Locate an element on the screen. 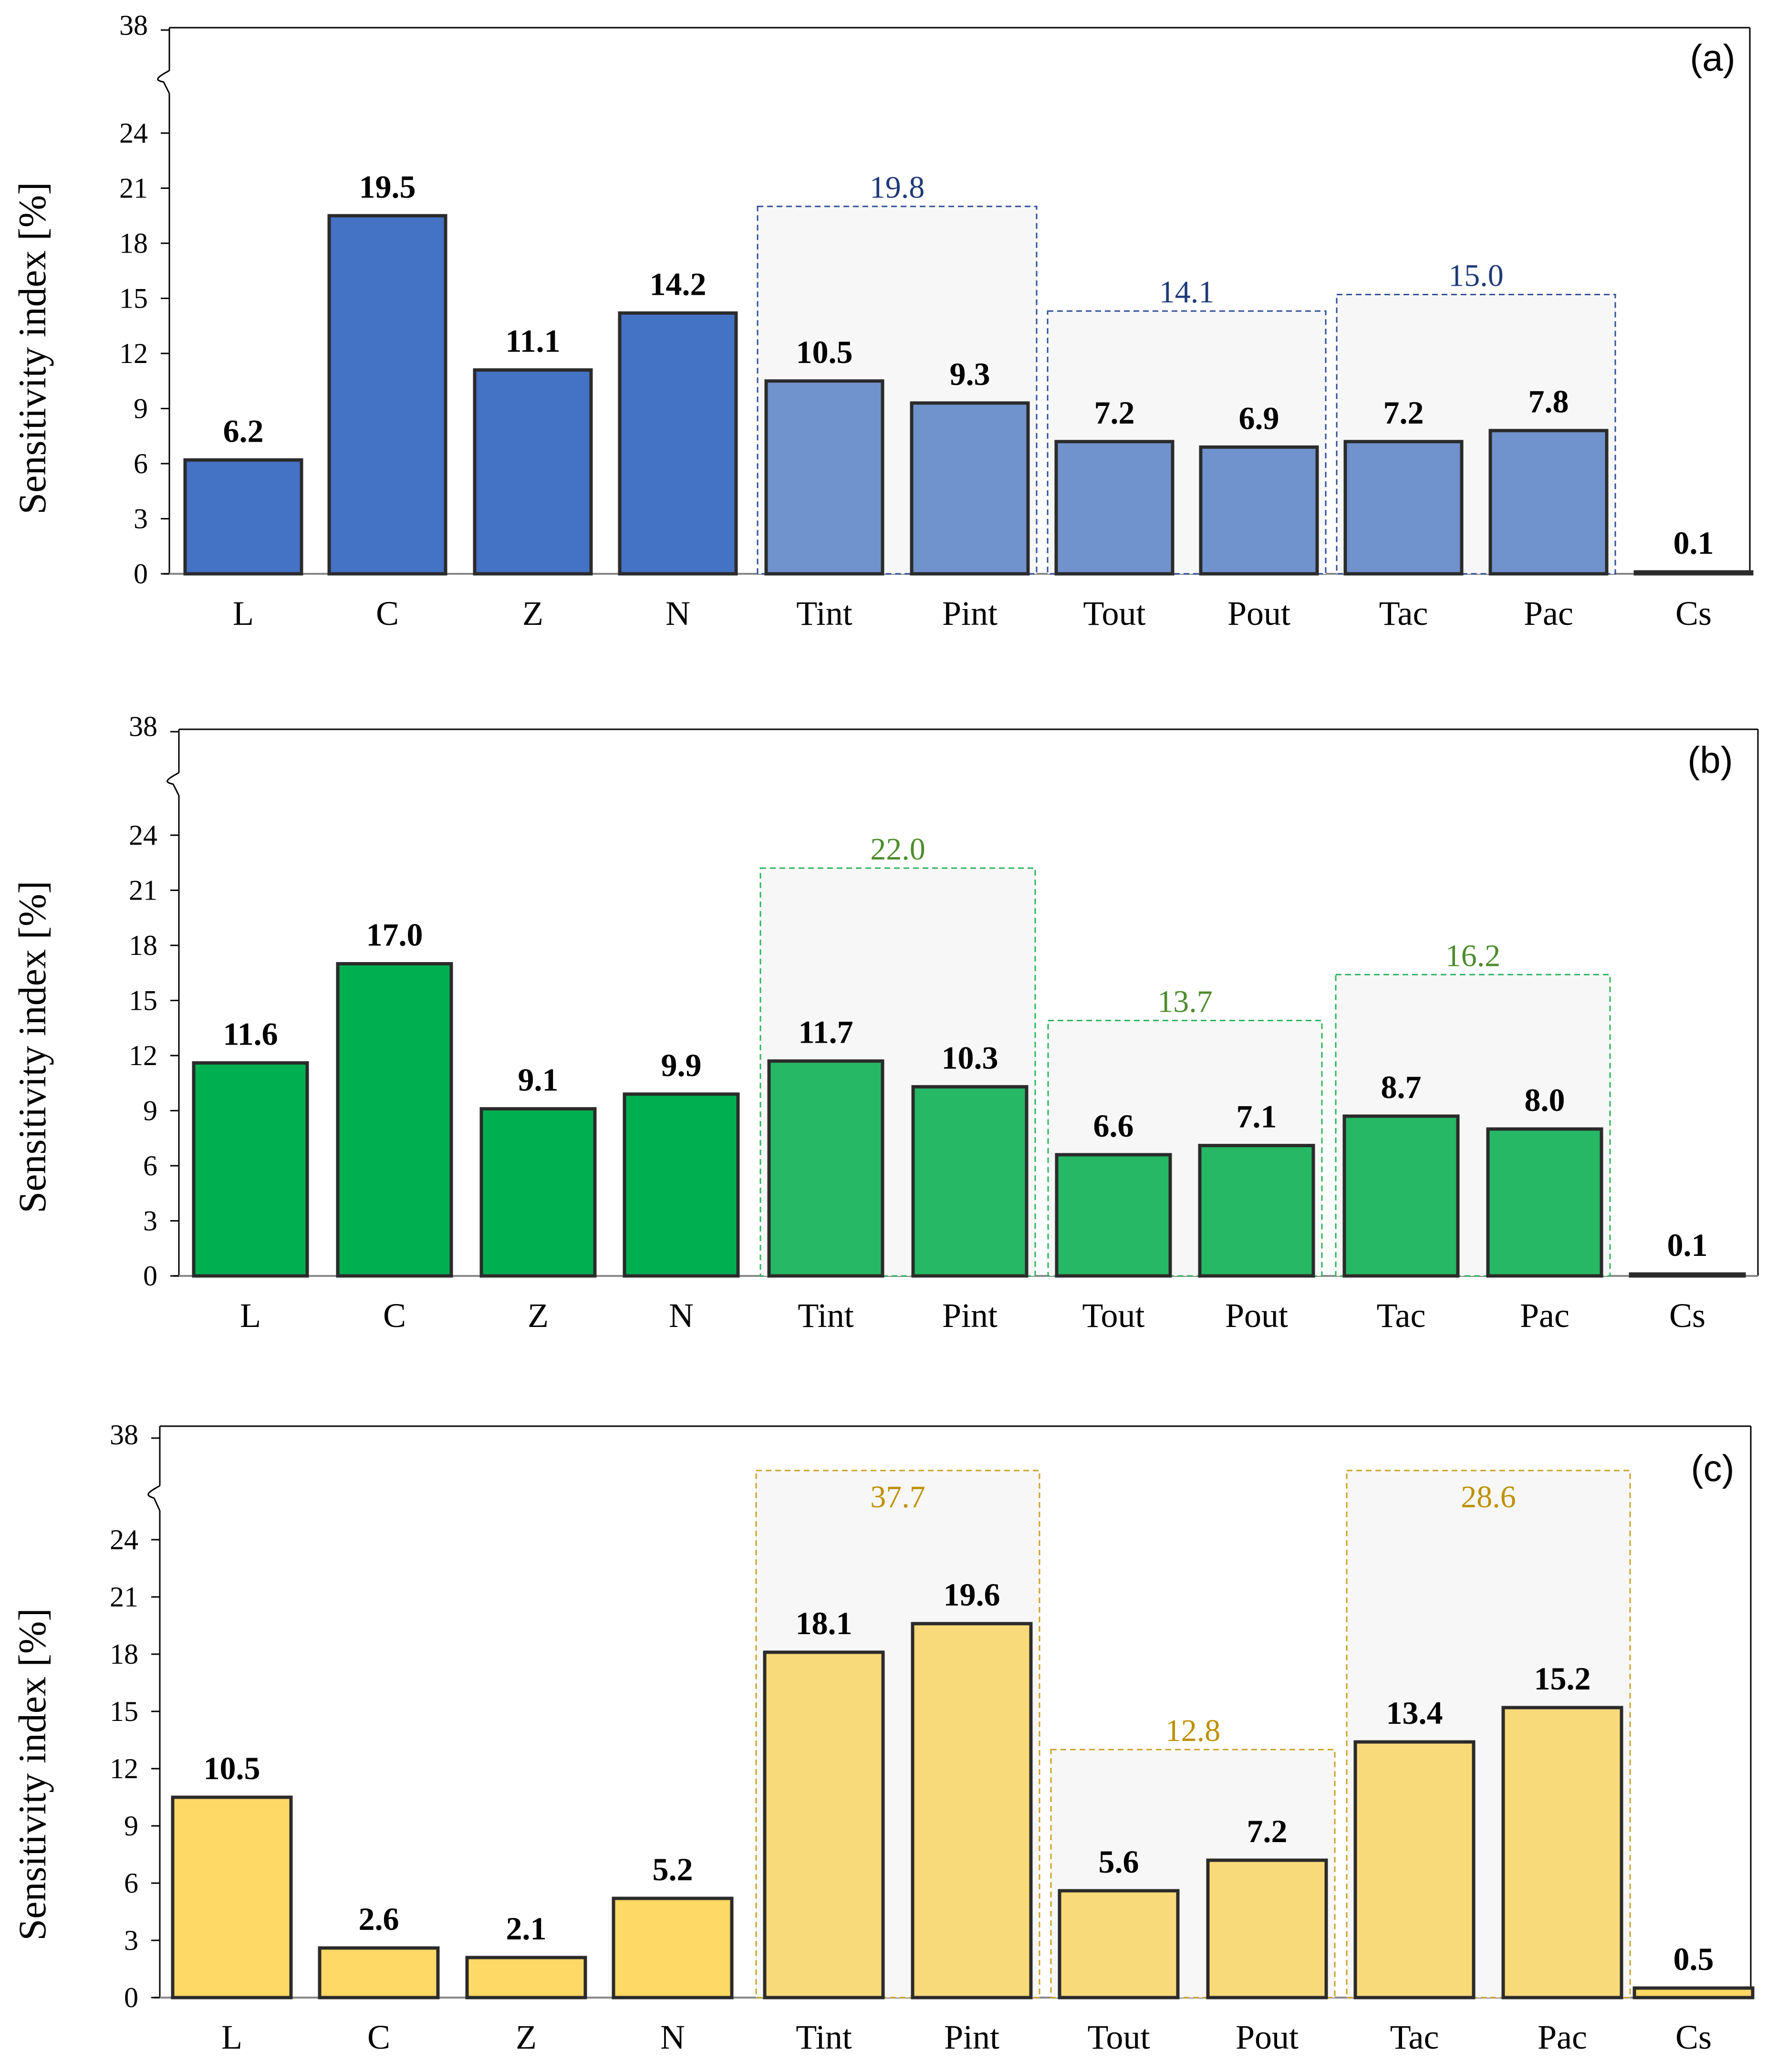  bar-value-label: 6.6 is located at coordinates (1113, 1126).